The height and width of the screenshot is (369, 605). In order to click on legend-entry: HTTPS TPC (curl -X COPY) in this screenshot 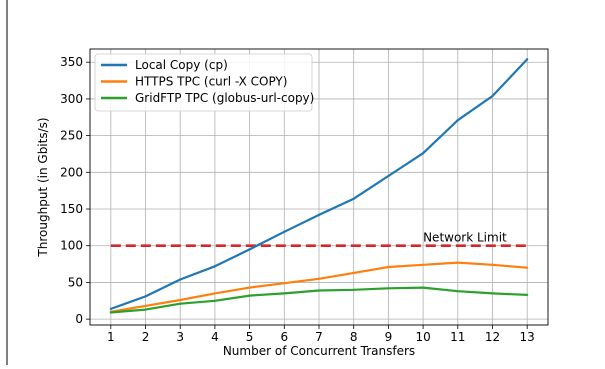, I will do `click(211, 82)`.